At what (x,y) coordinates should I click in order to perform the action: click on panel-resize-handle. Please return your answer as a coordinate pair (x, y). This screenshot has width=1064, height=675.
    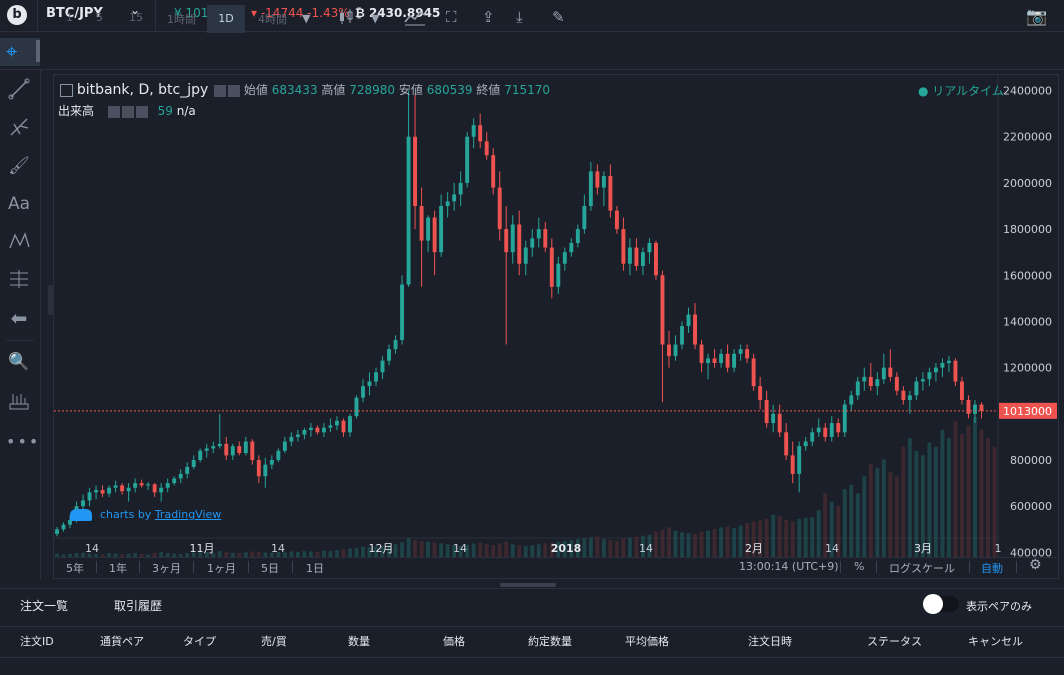
    Looking at the image, I should click on (528, 585).